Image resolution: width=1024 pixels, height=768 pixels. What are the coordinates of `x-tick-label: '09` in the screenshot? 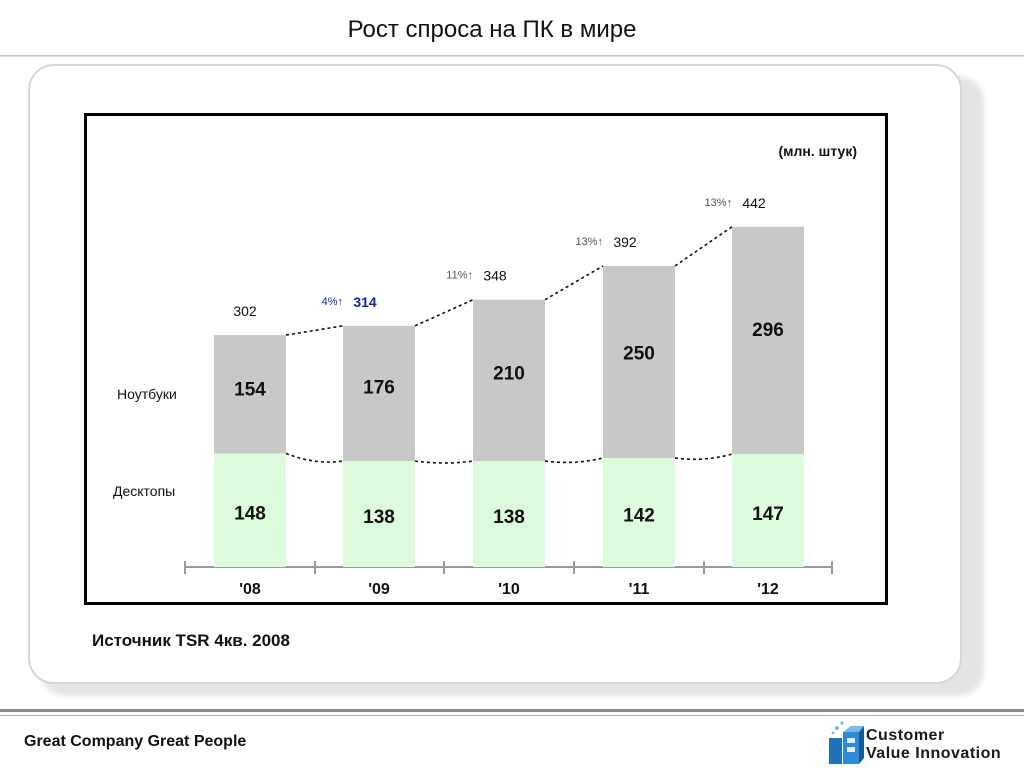 It's located at (379, 589).